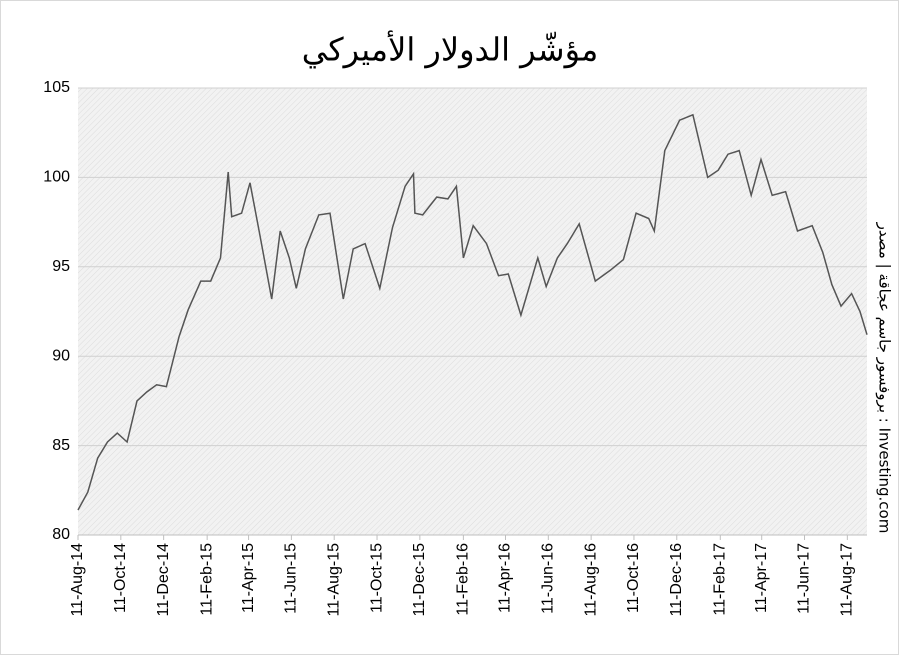 This screenshot has width=899, height=655. What do you see at coordinates (761, 578) in the screenshot?
I see `x-tick-label: 11-Apr-17` at bounding box center [761, 578].